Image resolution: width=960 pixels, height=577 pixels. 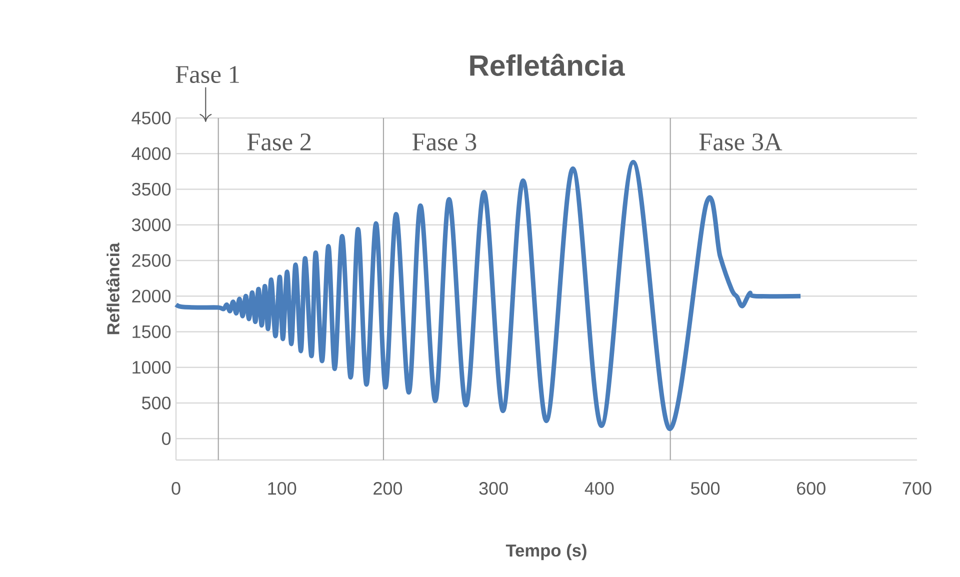 I want to click on chart-title: Refletância, so click(x=547, y=65).